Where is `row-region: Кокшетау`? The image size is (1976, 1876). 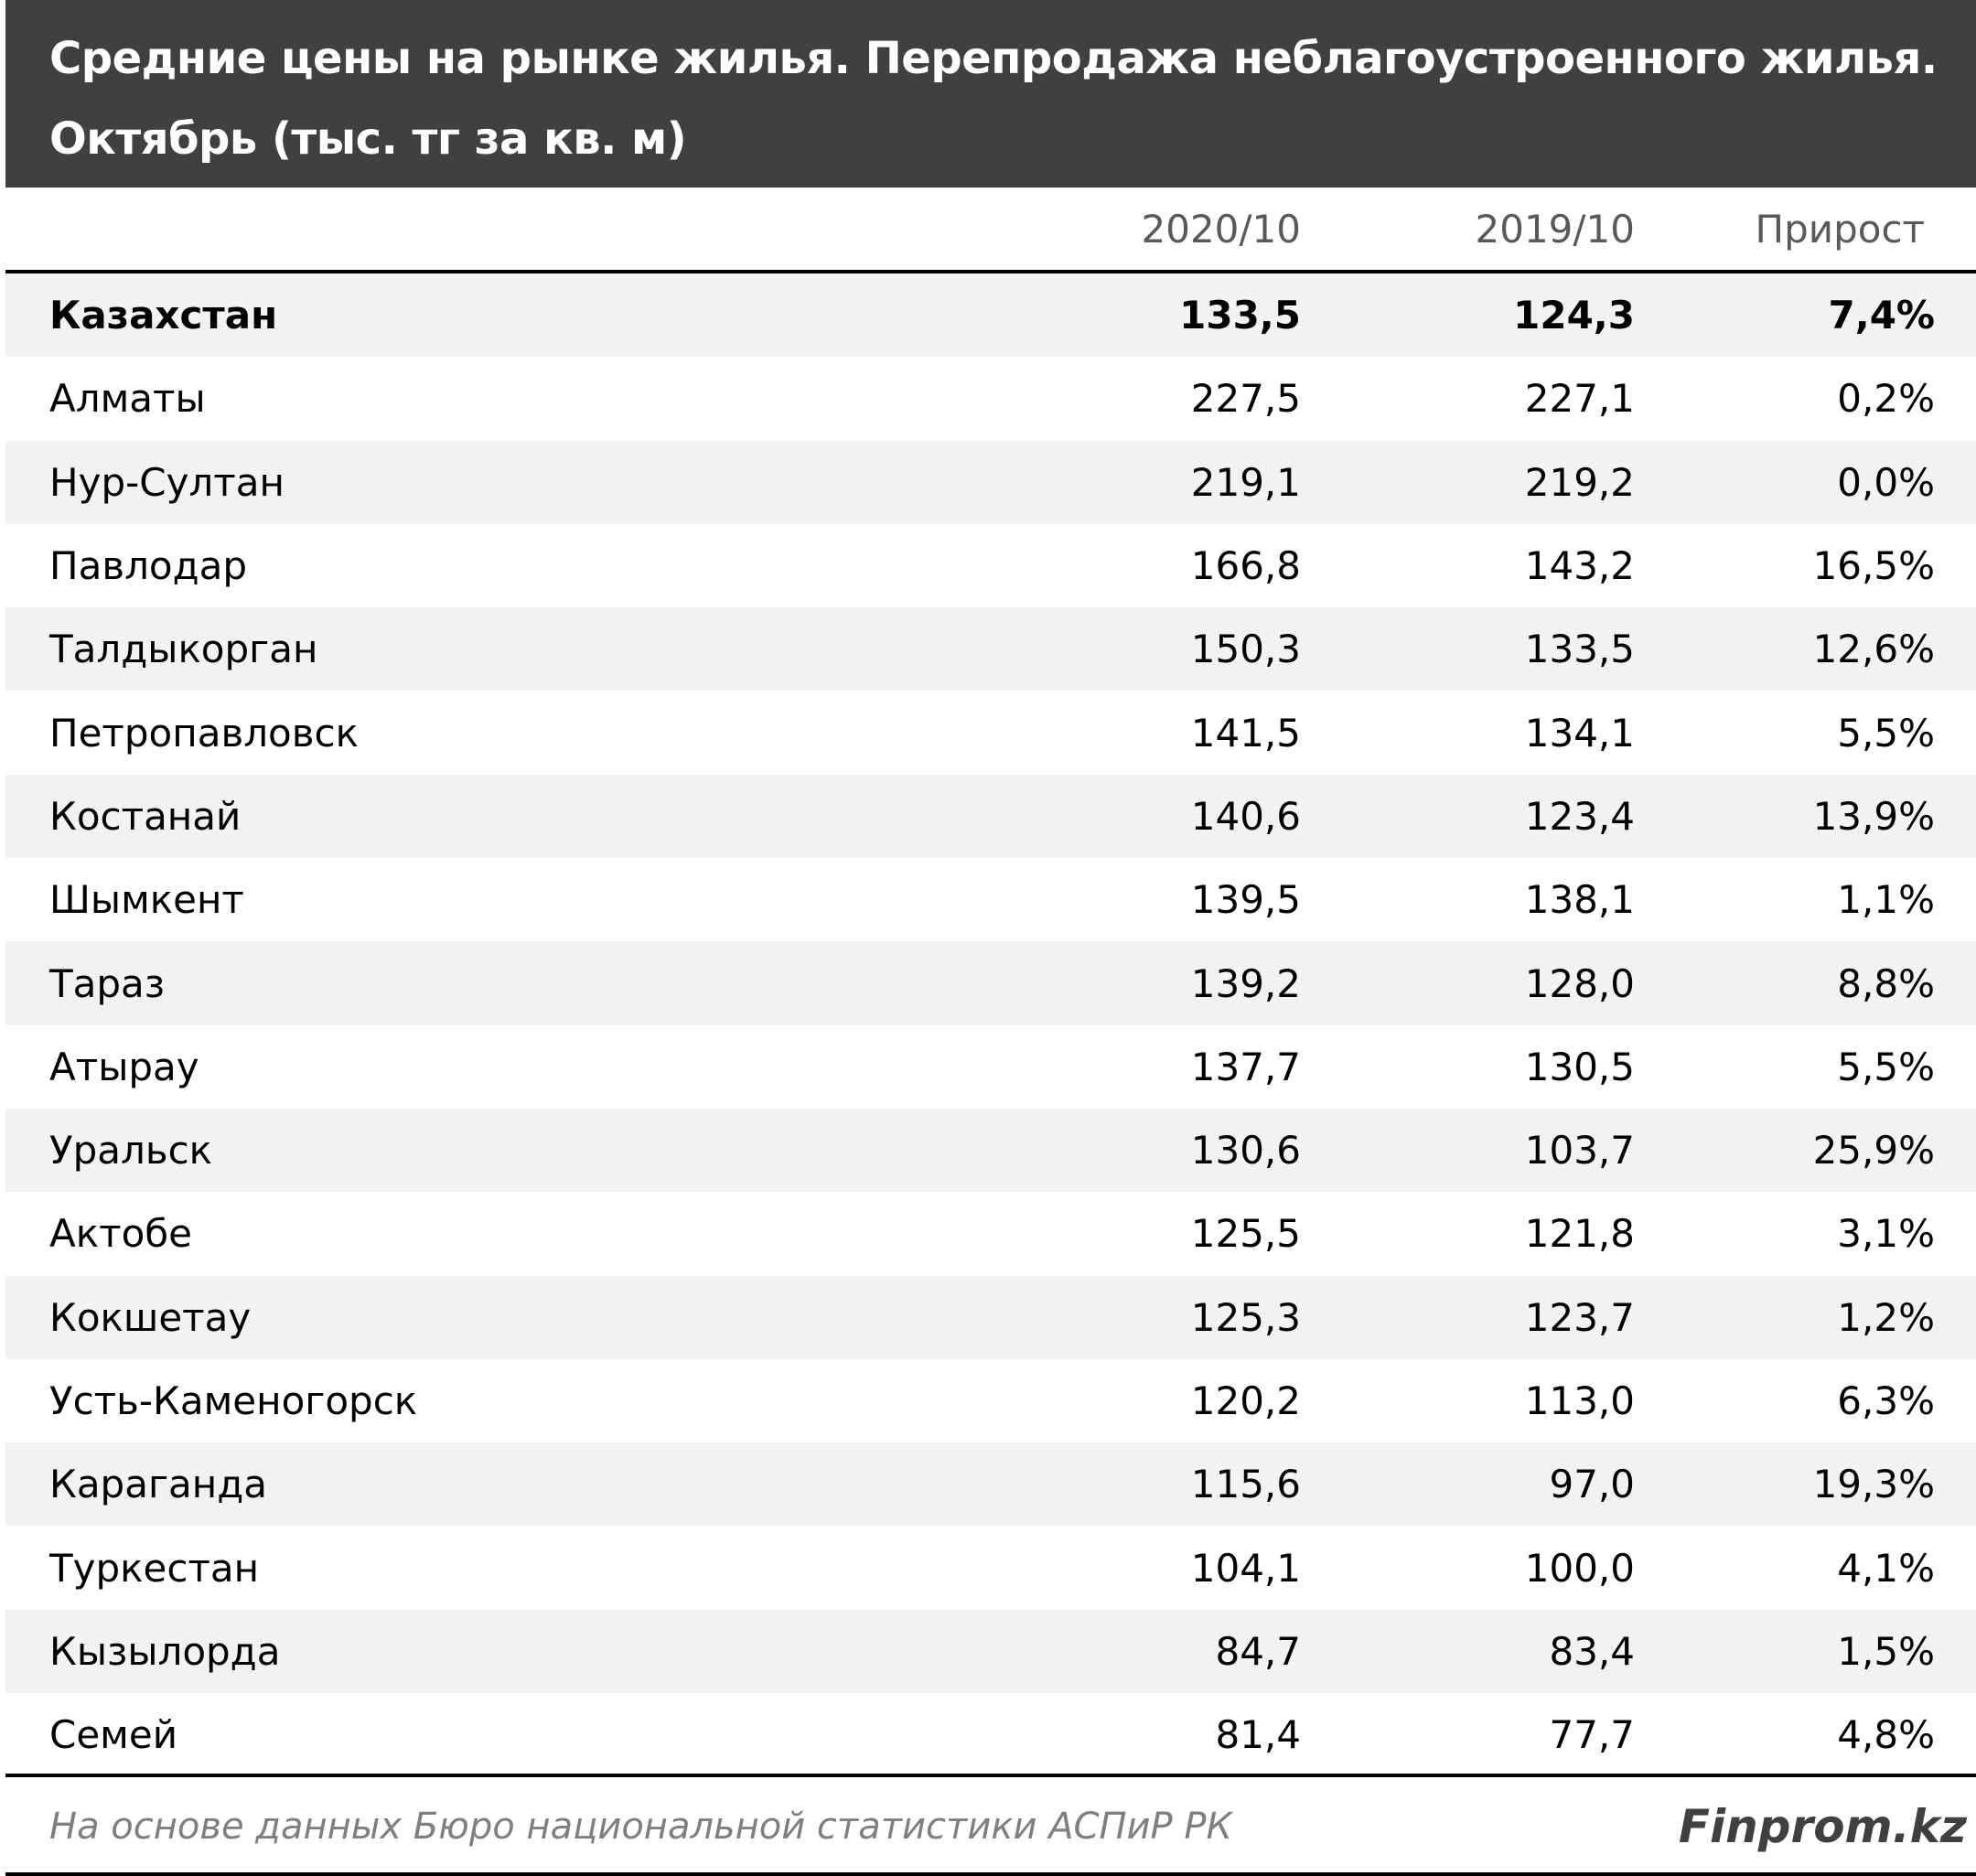
row-region: Кокшетау is located at coordinates (151, 1317).